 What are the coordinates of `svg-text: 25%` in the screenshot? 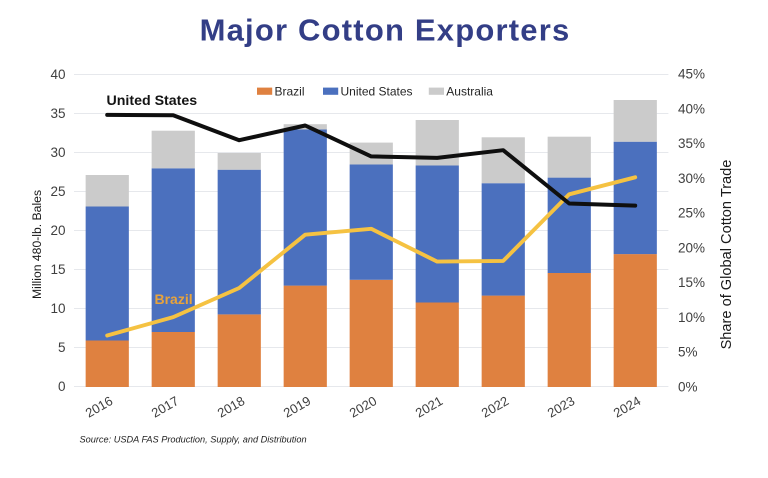 It's located at (691, 213).